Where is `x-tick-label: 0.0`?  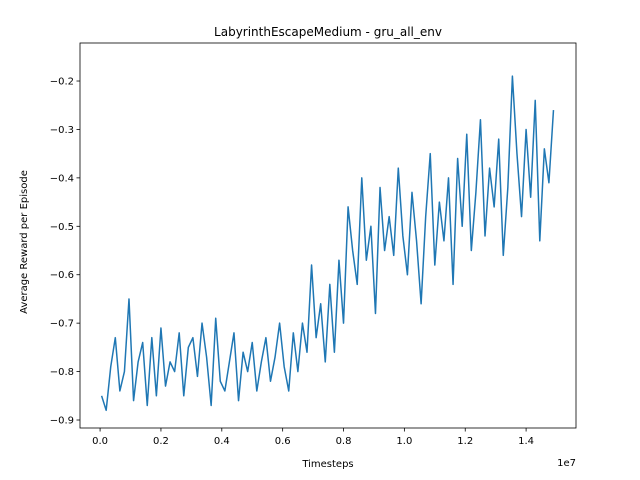
x-tick-label: 0.0 is located at coordinates (100, 441).